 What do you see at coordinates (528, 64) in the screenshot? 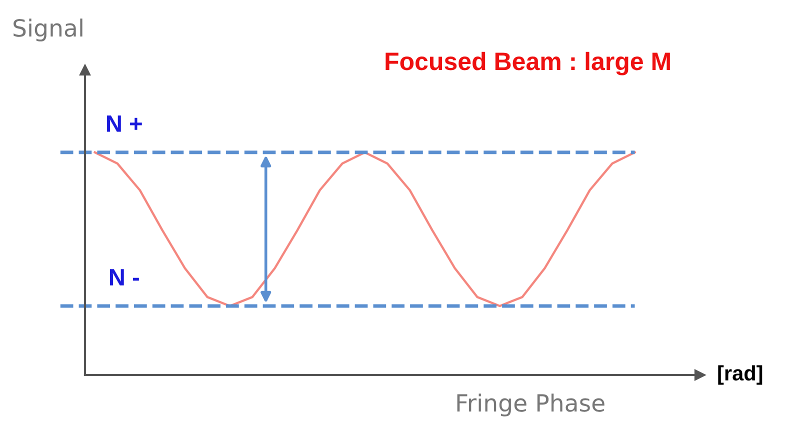
I see `chart-title: Focused Beam : large M` at bounding box center [528, 64].